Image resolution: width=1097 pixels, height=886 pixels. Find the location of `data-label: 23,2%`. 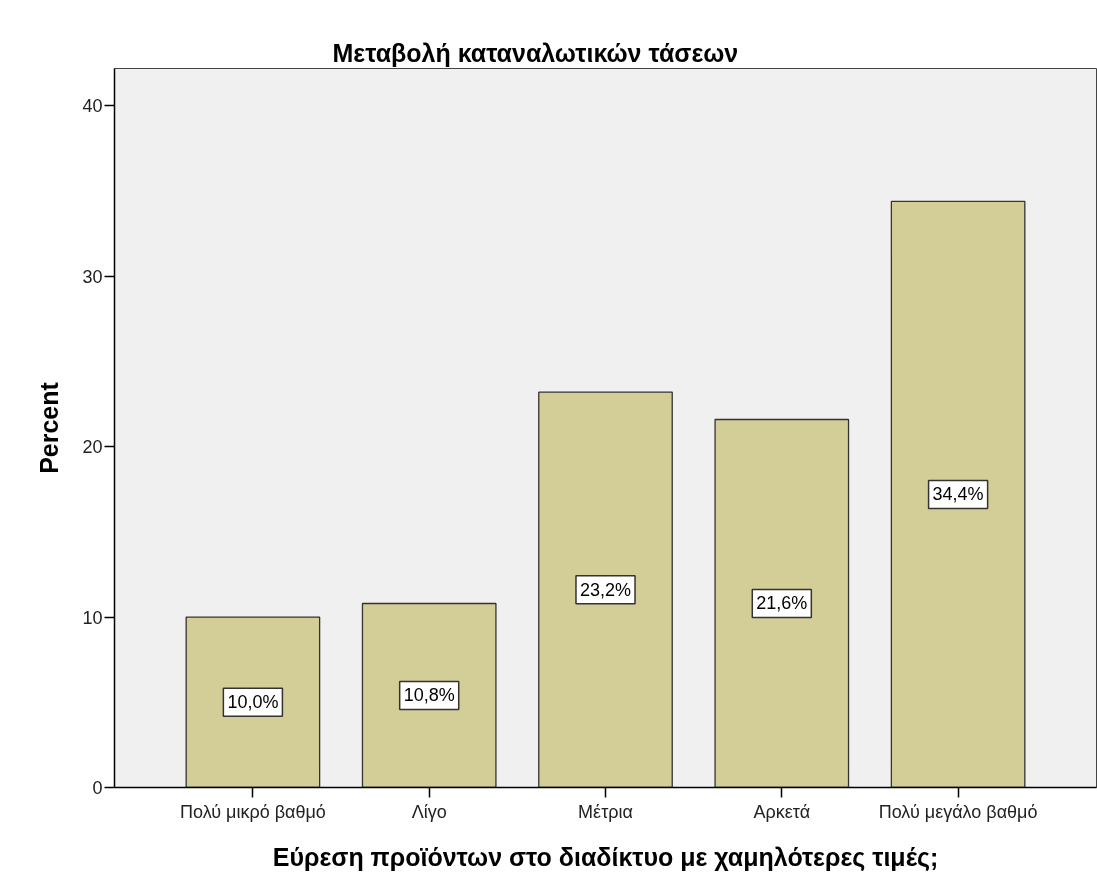

data-label: 23,2% is located at coordinates (605, 589).